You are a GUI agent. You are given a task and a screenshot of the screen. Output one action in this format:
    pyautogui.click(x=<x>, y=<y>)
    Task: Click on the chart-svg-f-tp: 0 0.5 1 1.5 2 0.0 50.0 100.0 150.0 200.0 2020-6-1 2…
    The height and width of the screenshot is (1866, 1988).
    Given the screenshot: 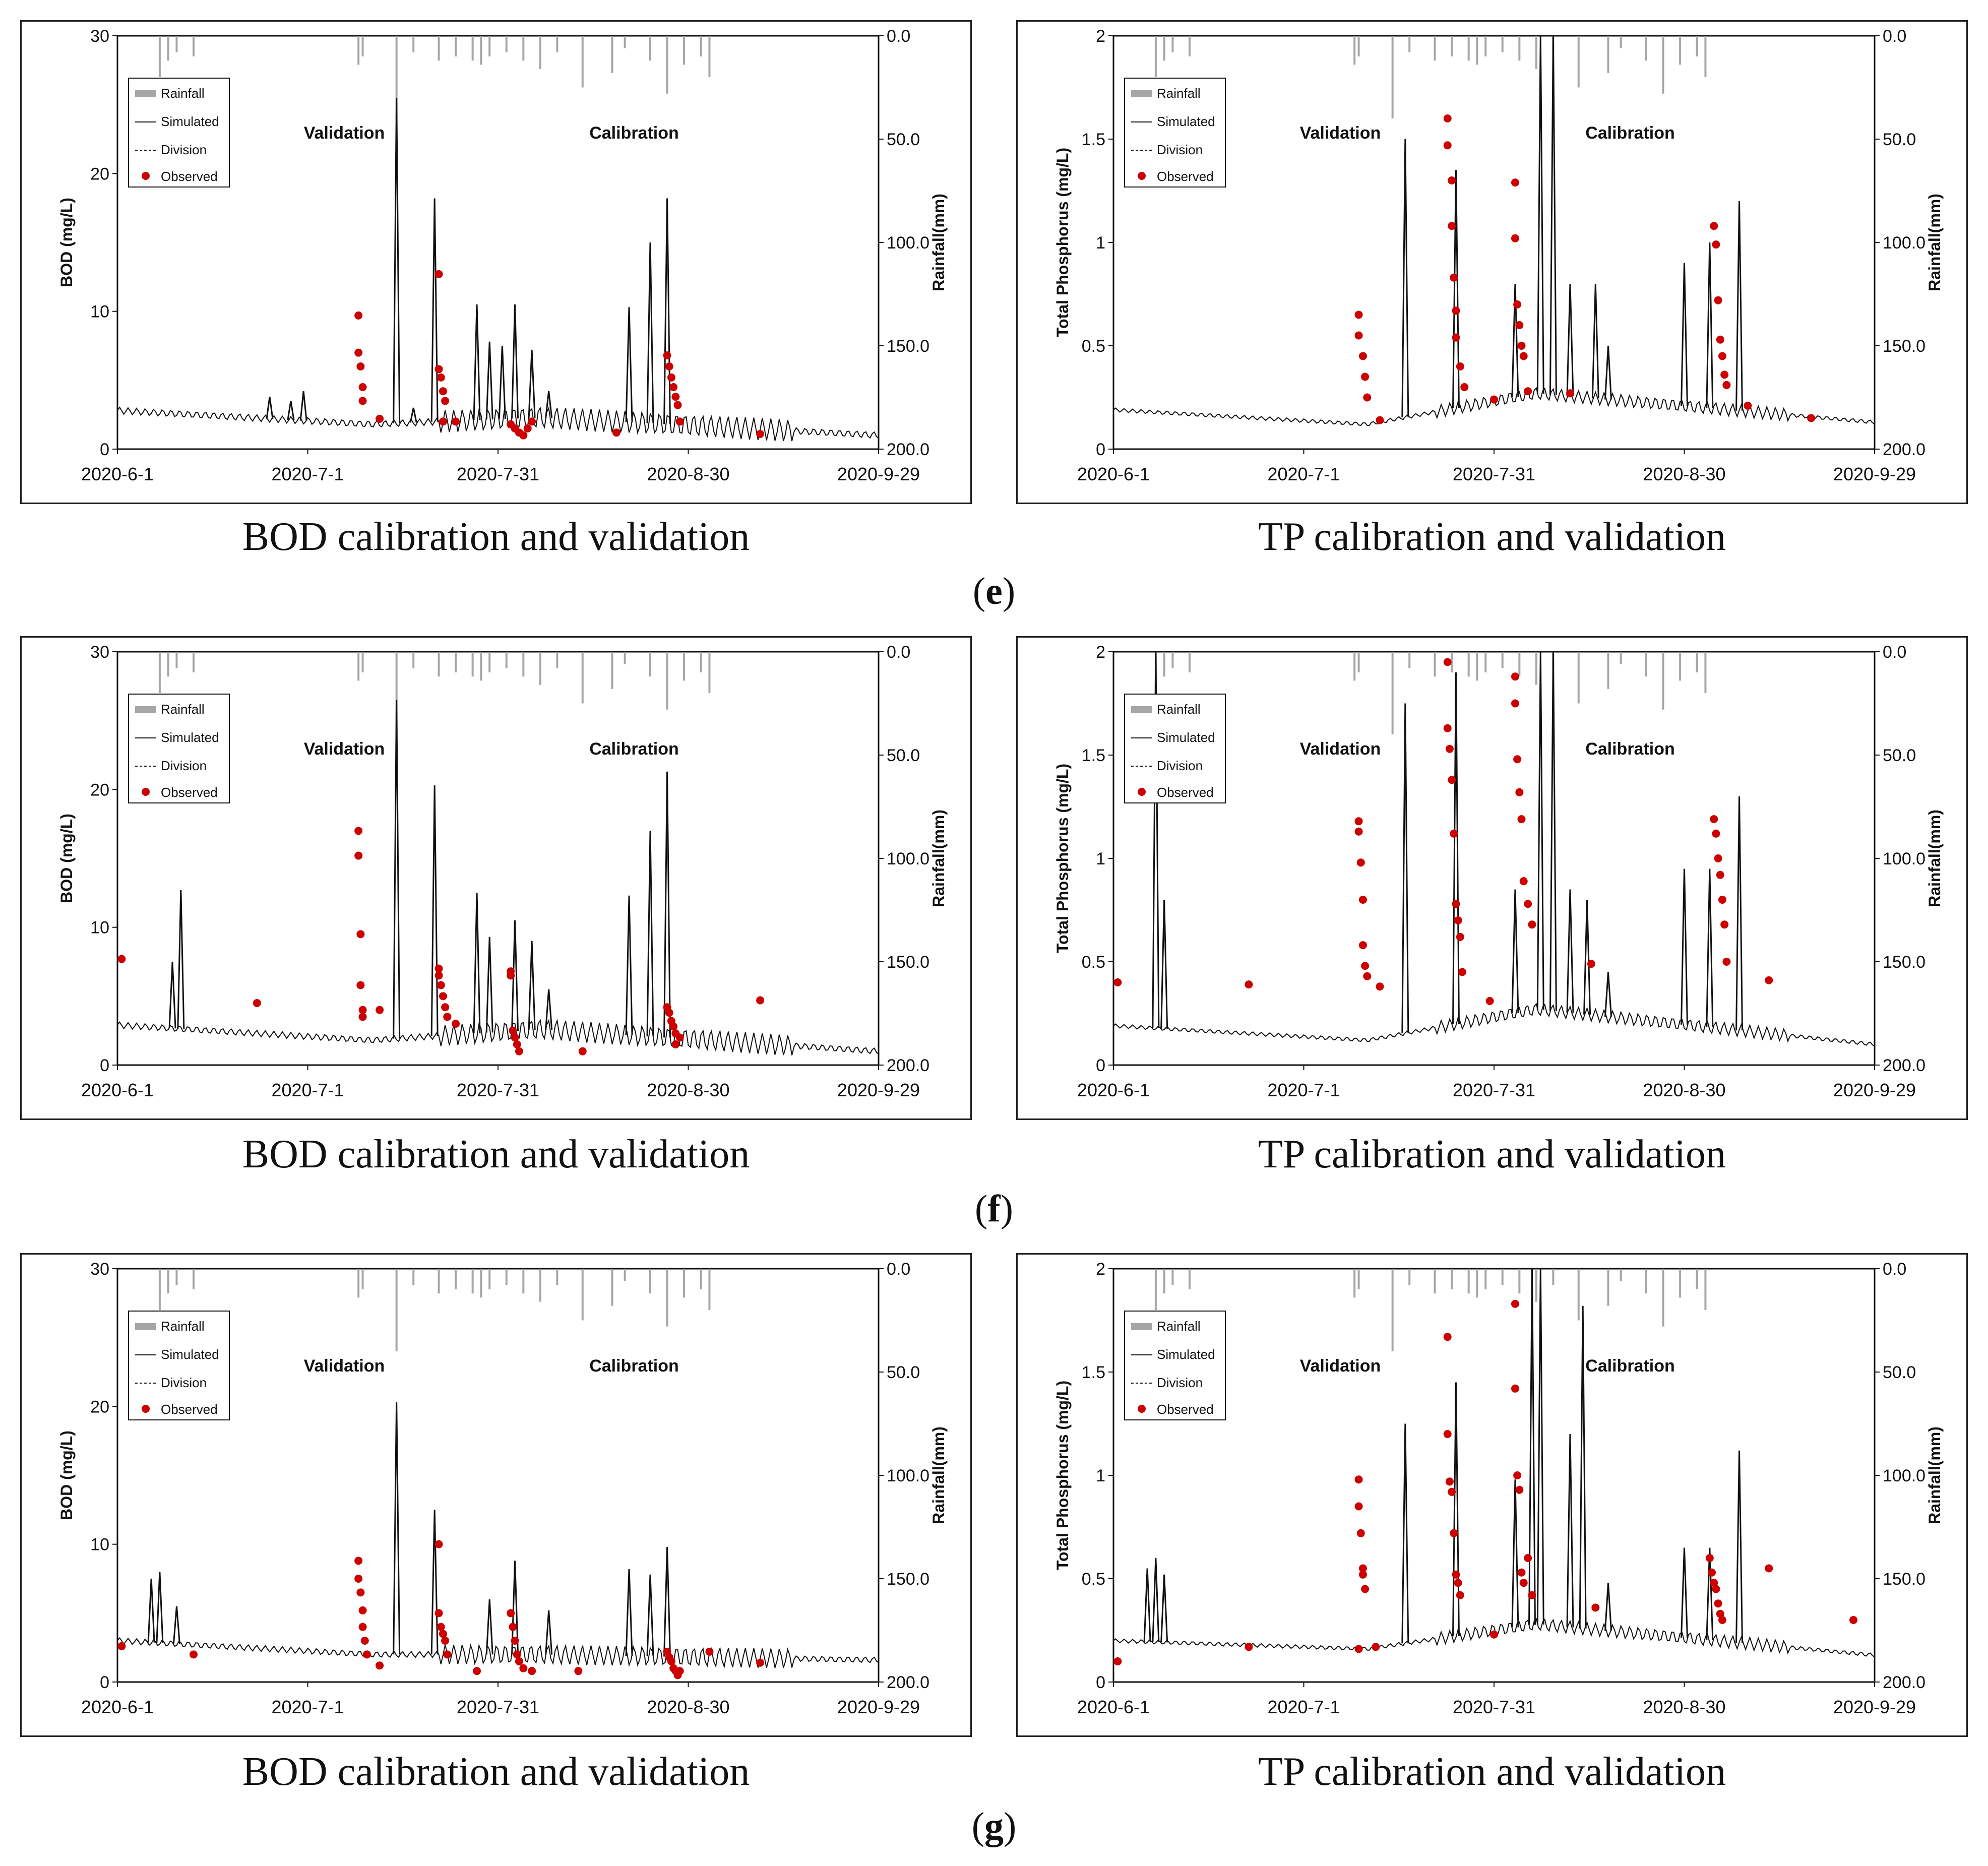 What is the action you would take?
    pyautogui.click(x=1498, y=871)
    